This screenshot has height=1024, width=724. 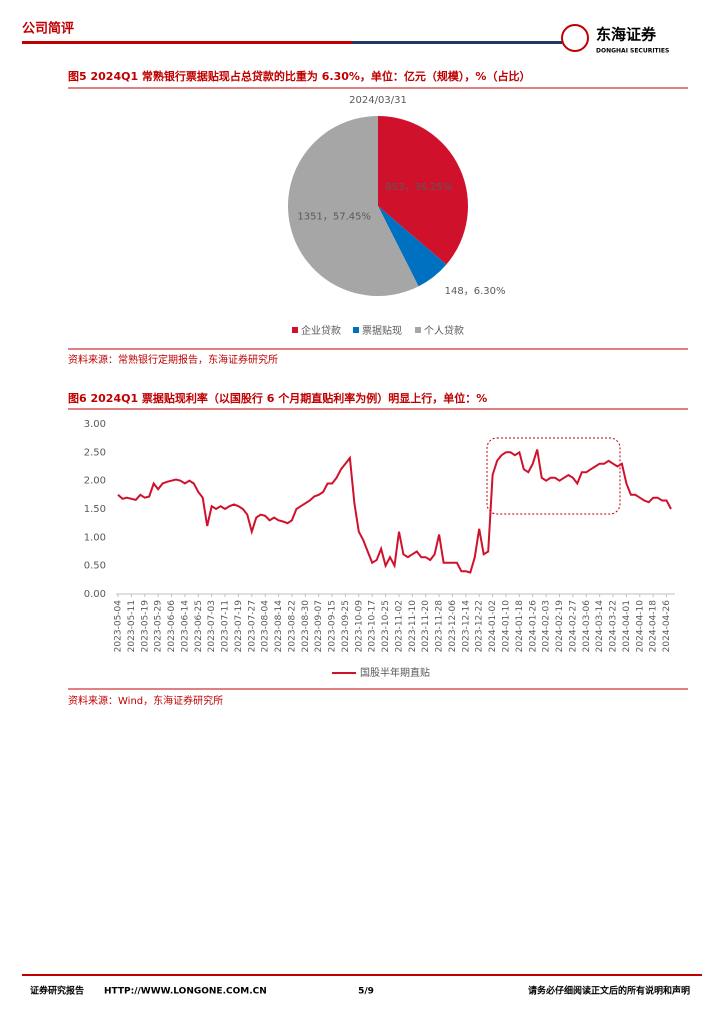 I want to click on x-tick-label: 2023-07-11, so click(x=226, y=626).